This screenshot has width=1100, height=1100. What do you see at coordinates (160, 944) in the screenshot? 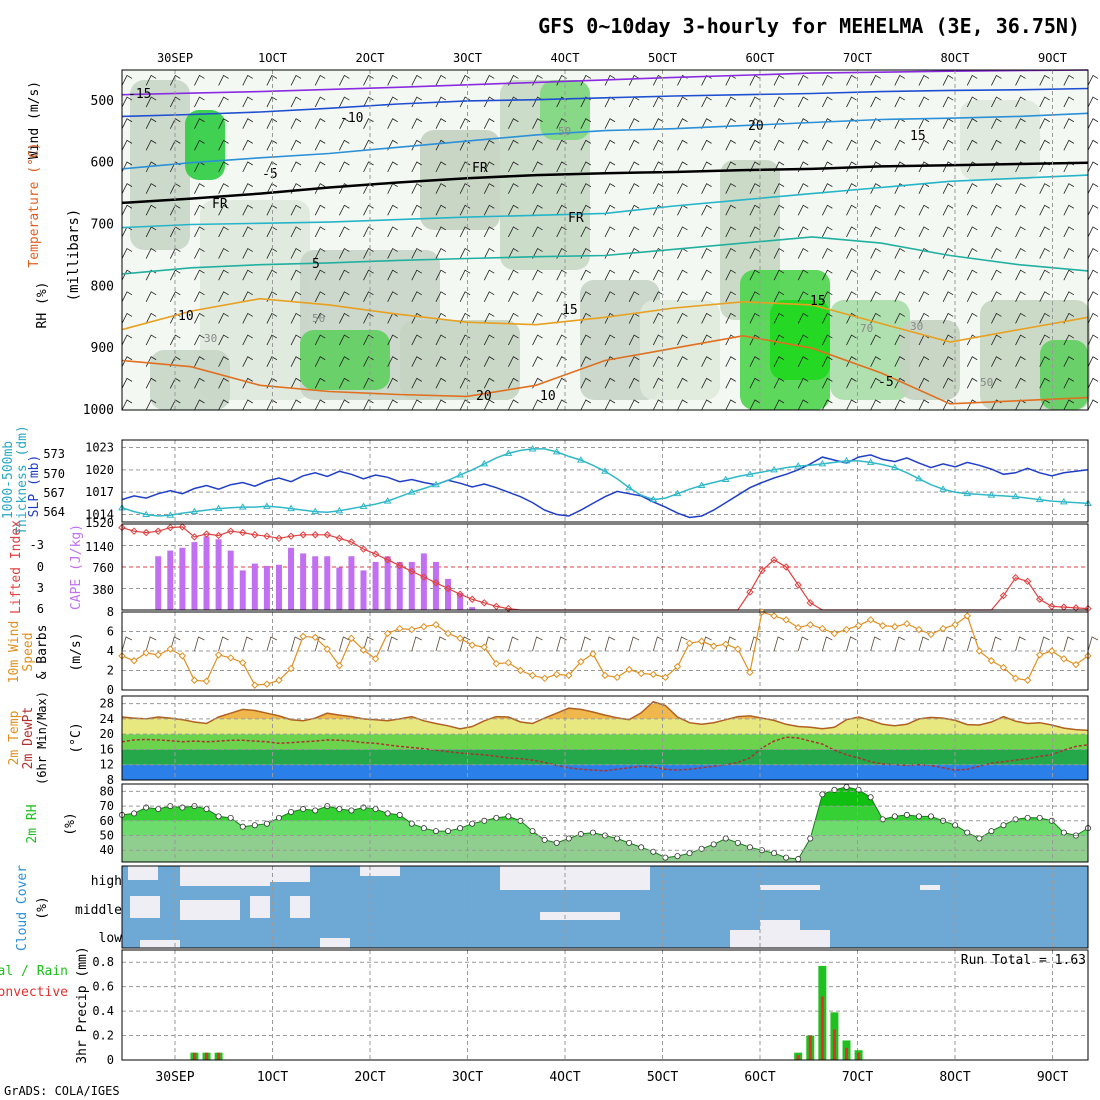
I see `cloud-block` at bounding box center [160, 944].